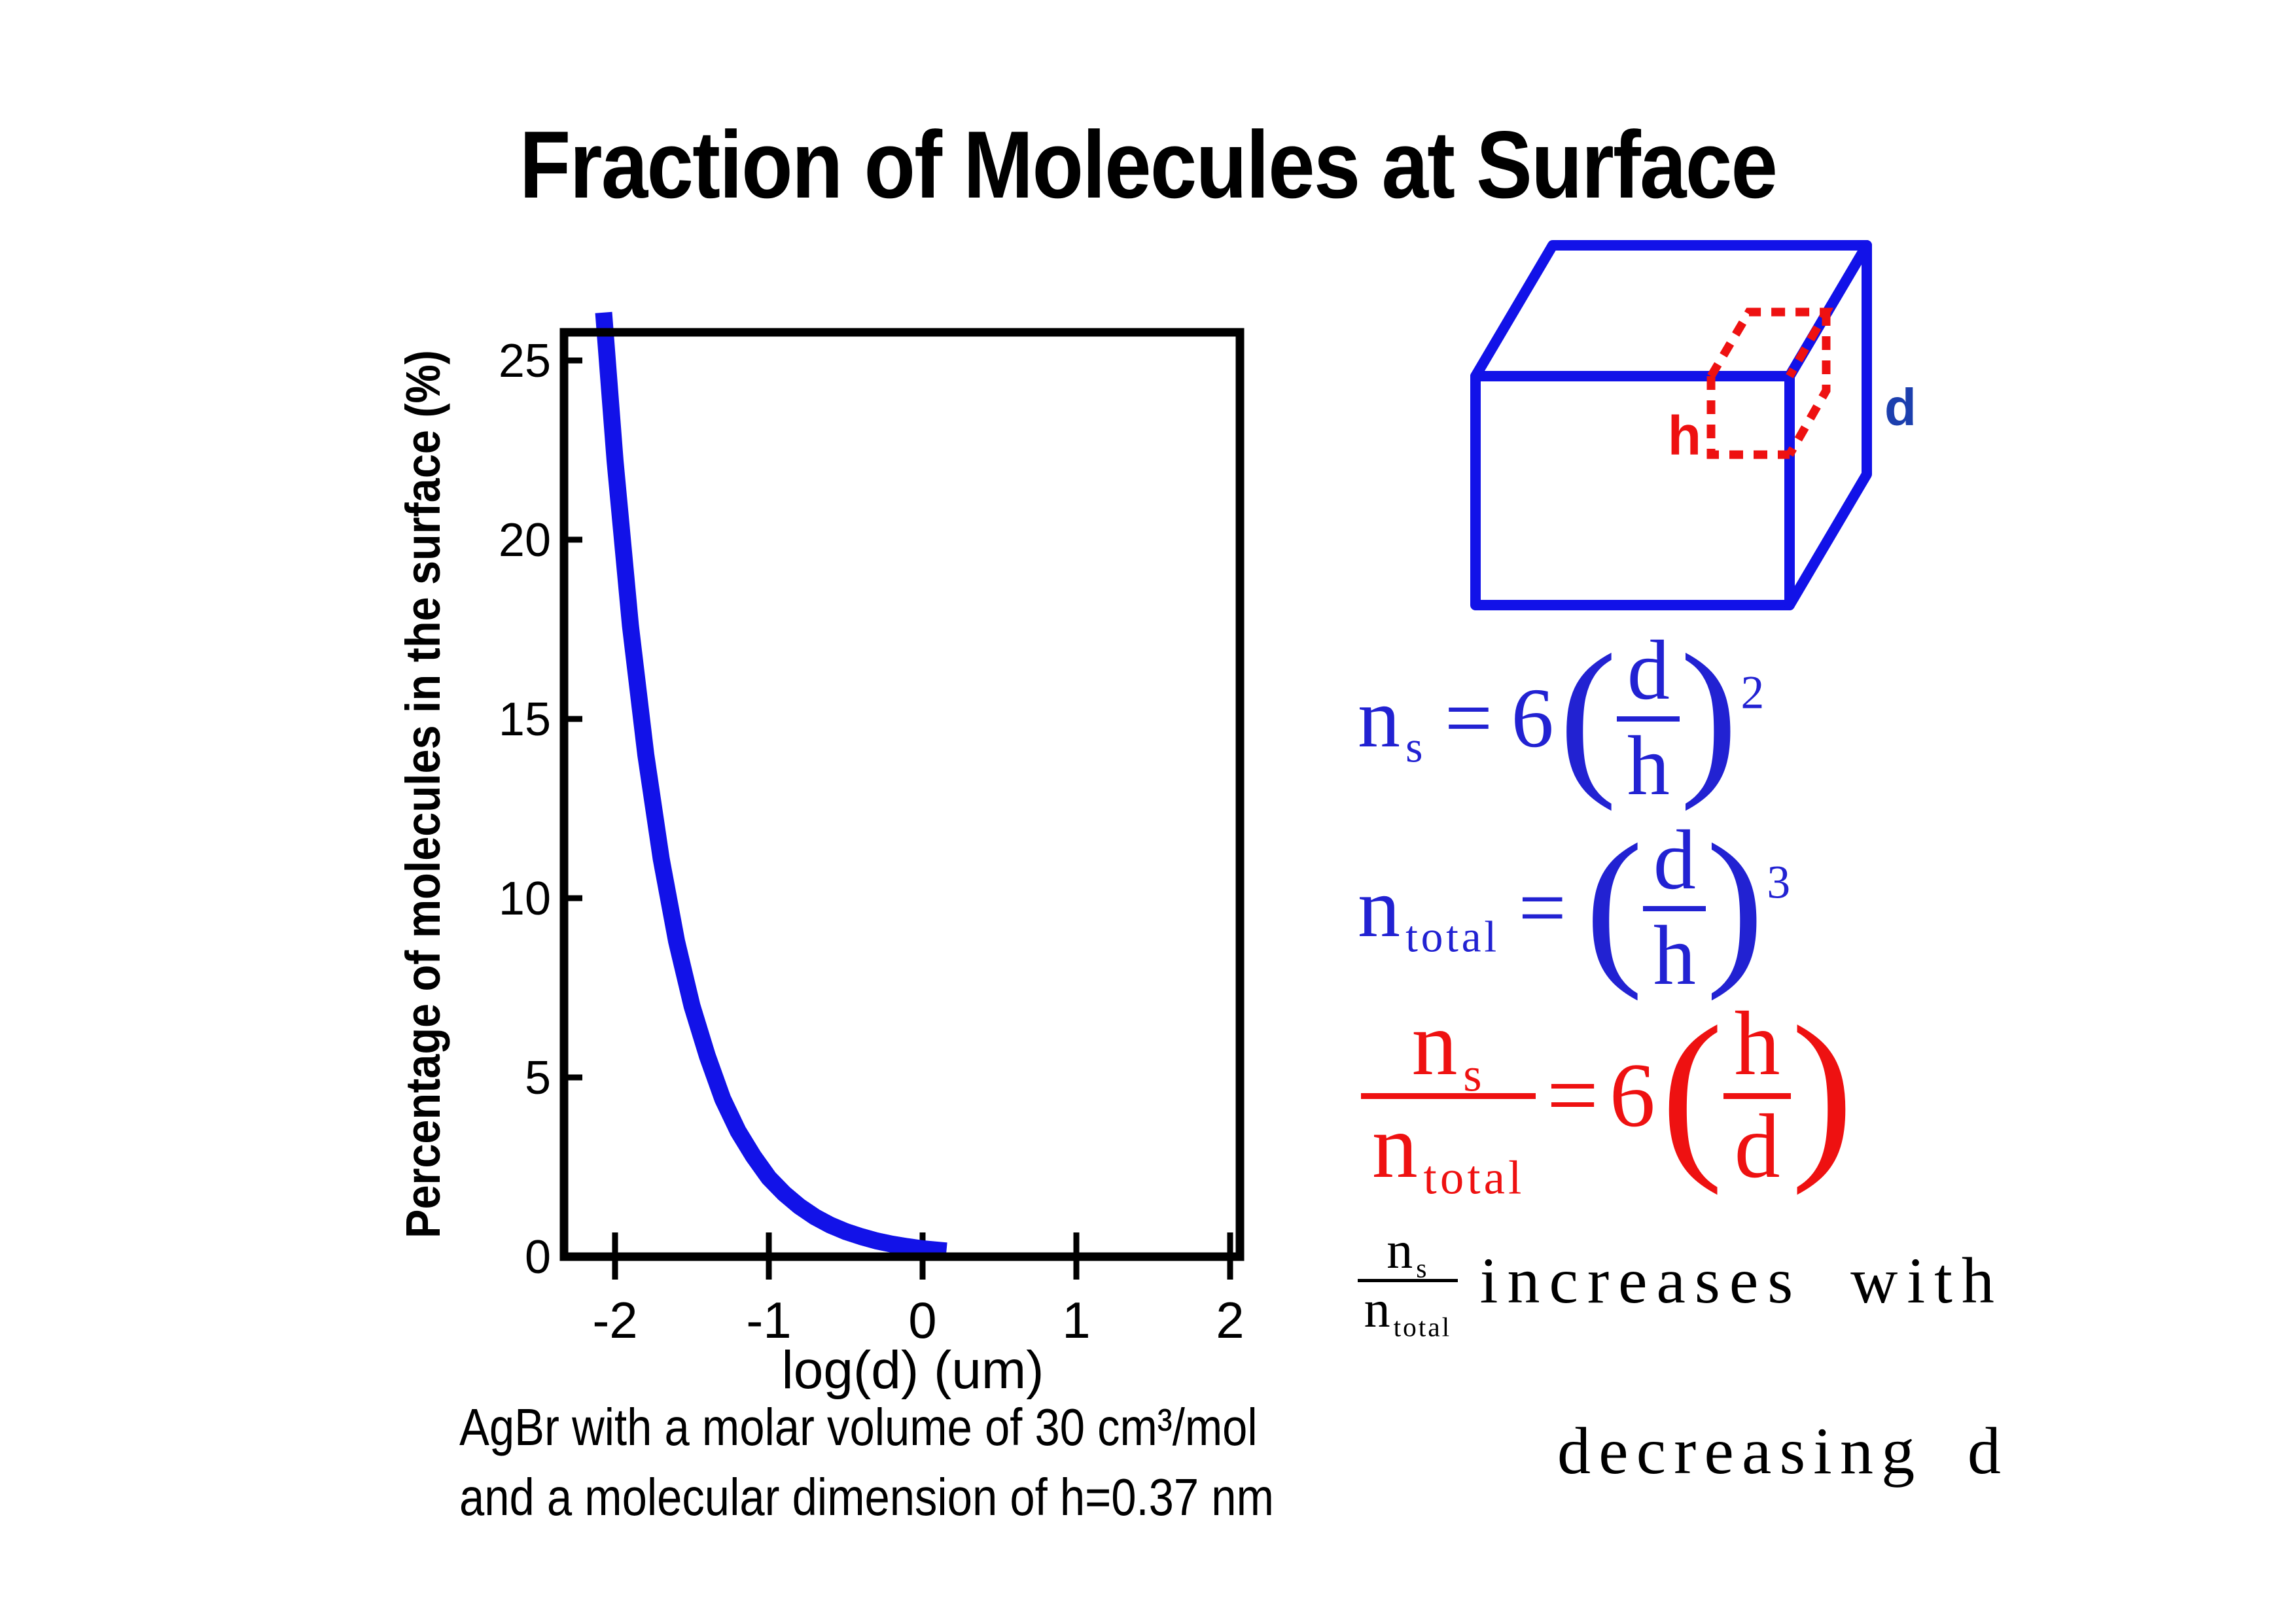 The image size is (2296, 1623). I want to click on caption-line-2: and a molecular dimension of h=0.37 nm, so click(866, 1497).